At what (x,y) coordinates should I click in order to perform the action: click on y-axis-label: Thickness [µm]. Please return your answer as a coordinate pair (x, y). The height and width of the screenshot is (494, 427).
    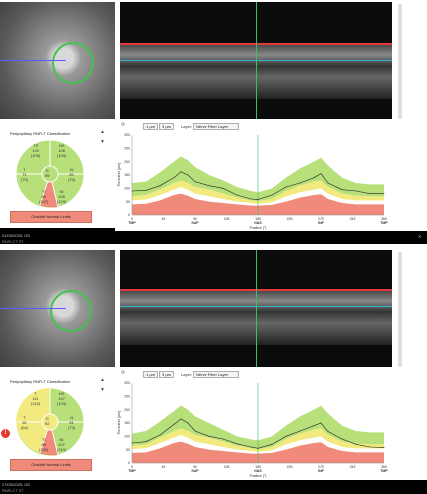
    Looking at the image, I should click on (119, 423).